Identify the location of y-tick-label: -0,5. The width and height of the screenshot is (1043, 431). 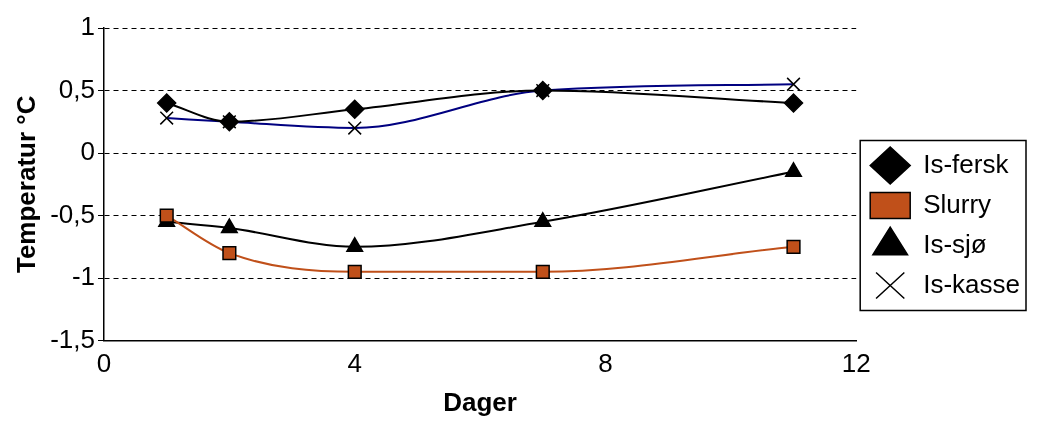
(72, 213).